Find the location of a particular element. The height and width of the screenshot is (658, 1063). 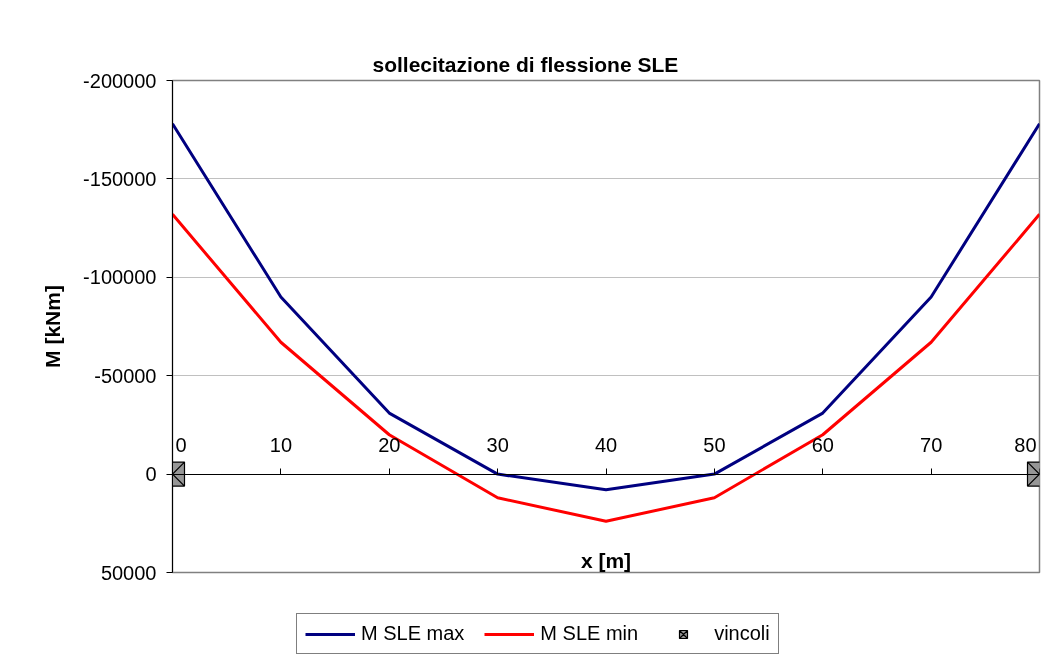

y-tick-label: -50000 is located at coordinates (125, 375).